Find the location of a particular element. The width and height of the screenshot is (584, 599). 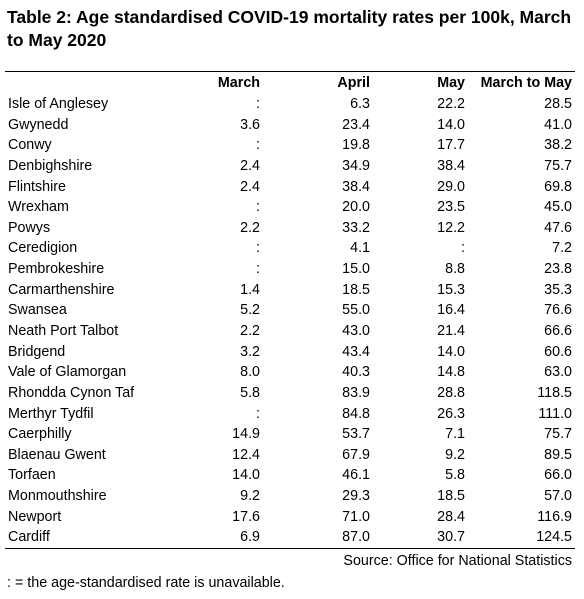

rate-cell: 8.0 is located at coordinates (250, 372).